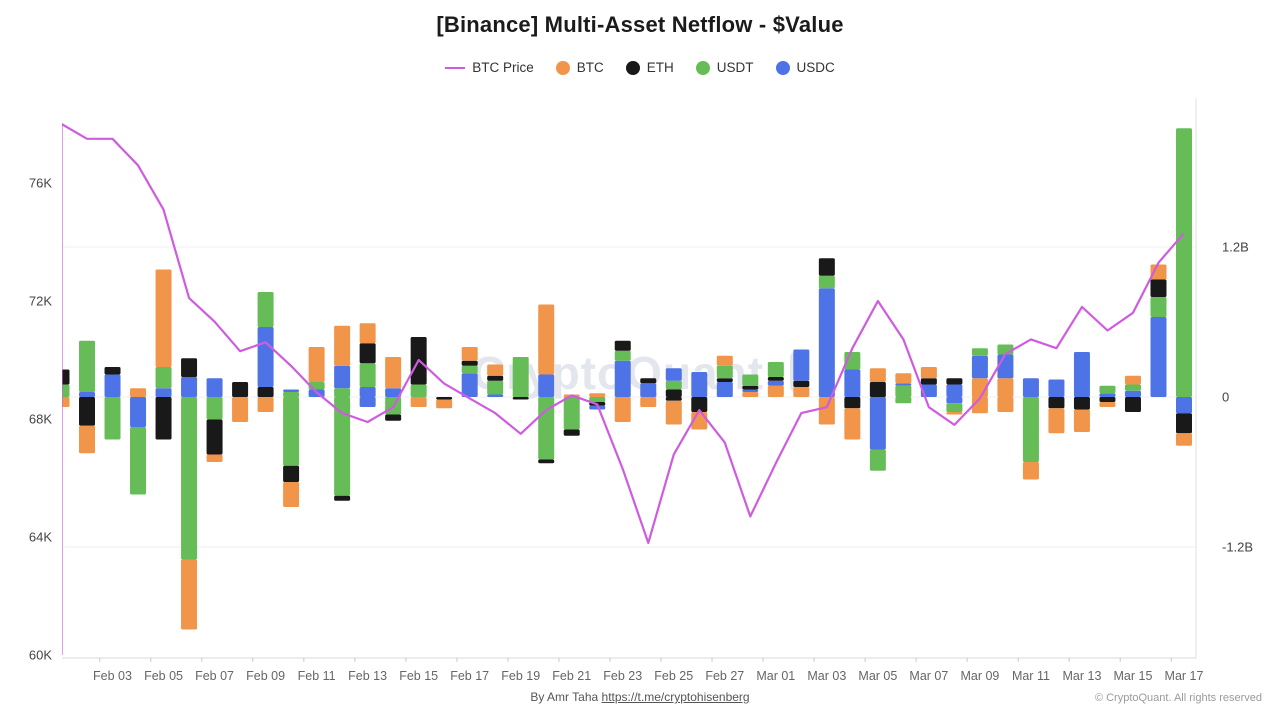  What do you see at coordinates (724, 380) in the screenshot?
I see `bar-segment-feb27-eth` at bounding box center [724, 380].